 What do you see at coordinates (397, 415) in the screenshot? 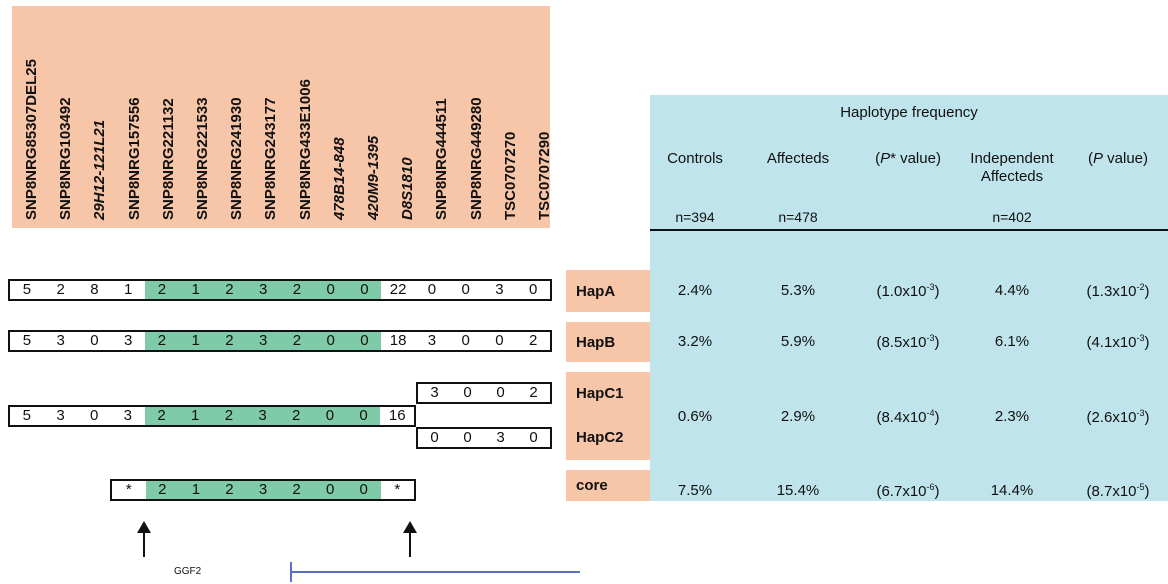
I see `allele-cell: 16` at bounding box center [397, 415].